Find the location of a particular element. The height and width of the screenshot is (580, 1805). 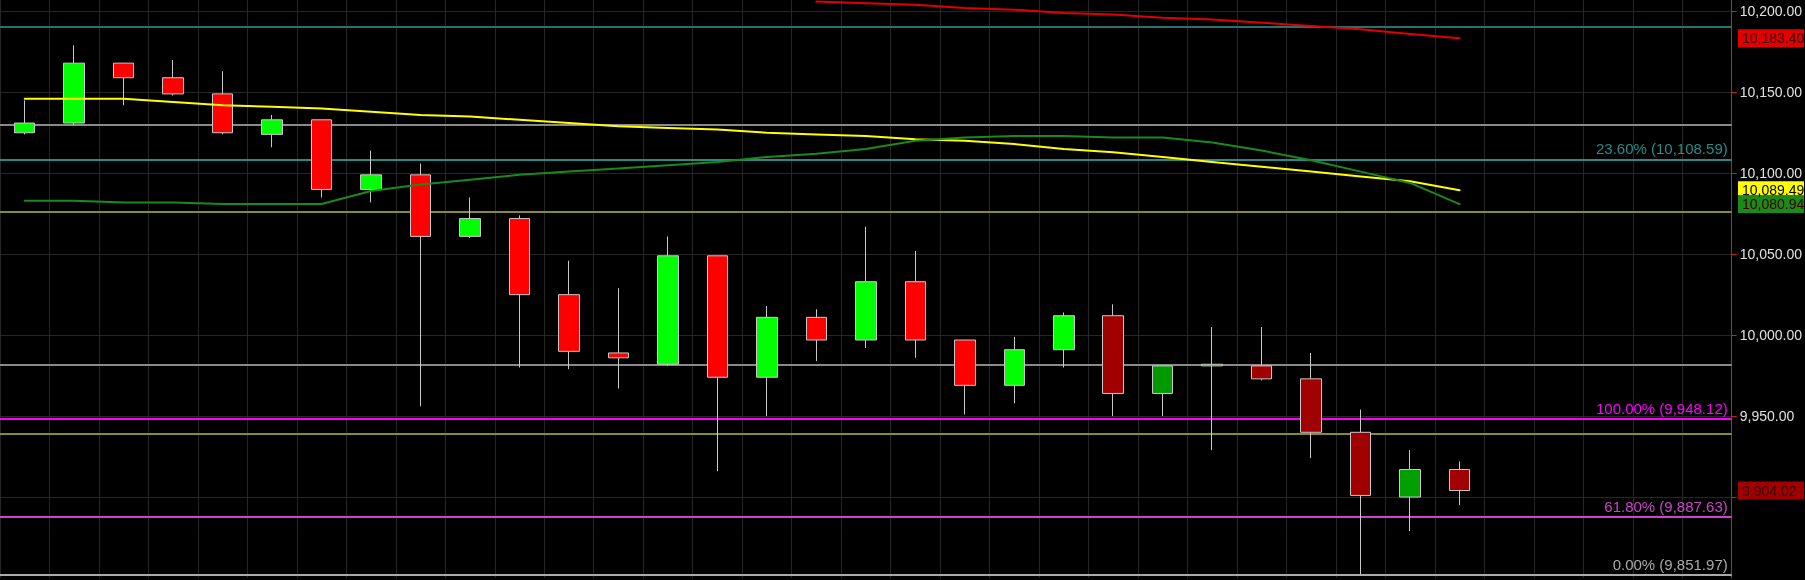

y-tick-label: 10,150.00 is located at coordinates (1771, 92).